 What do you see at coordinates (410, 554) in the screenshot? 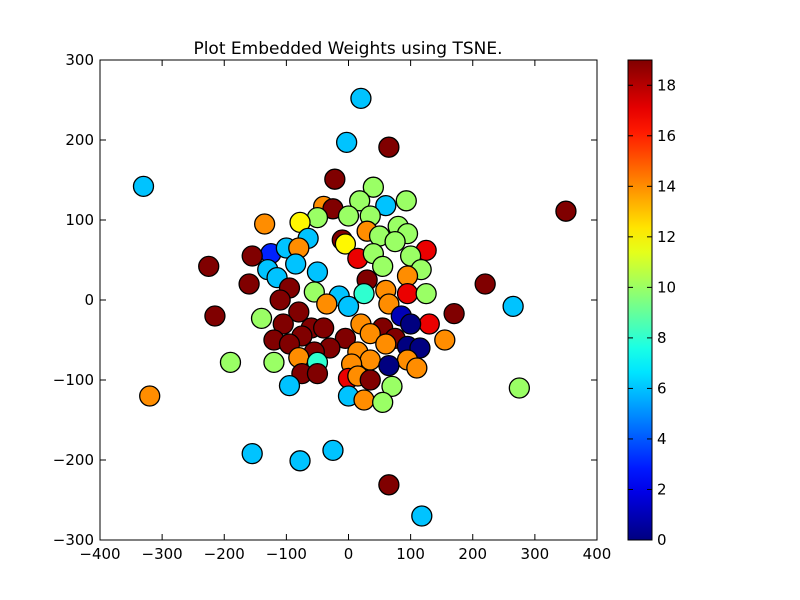
I see `x-tick-label: 100` at bounding box center [410, 554].